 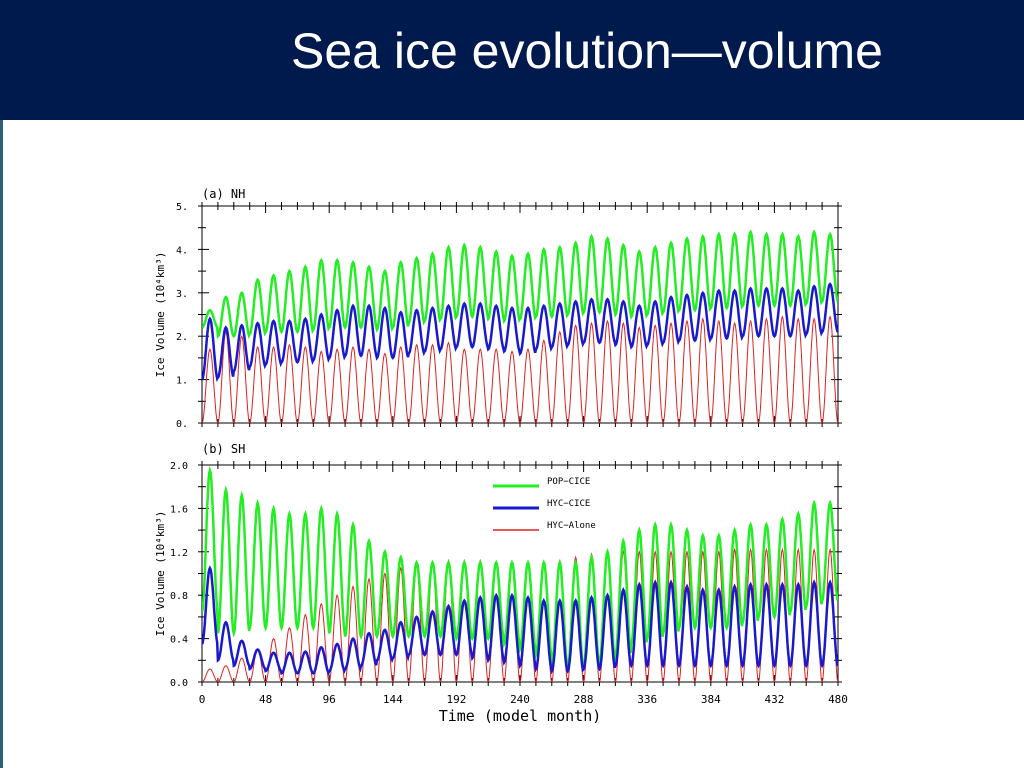 I want to click on y-tick-label: 5., so click(x=182, y=207).